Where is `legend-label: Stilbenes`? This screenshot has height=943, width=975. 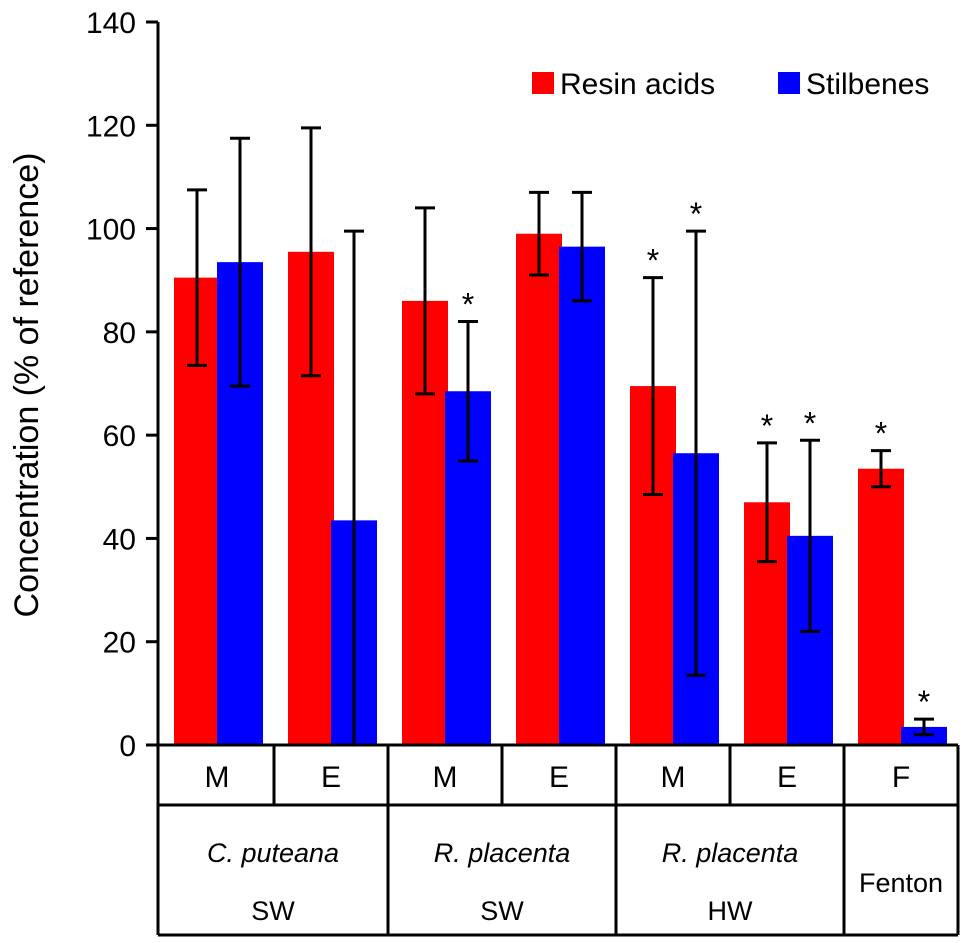
legend-label: Stilbenes is located at coordinates (867, 84).